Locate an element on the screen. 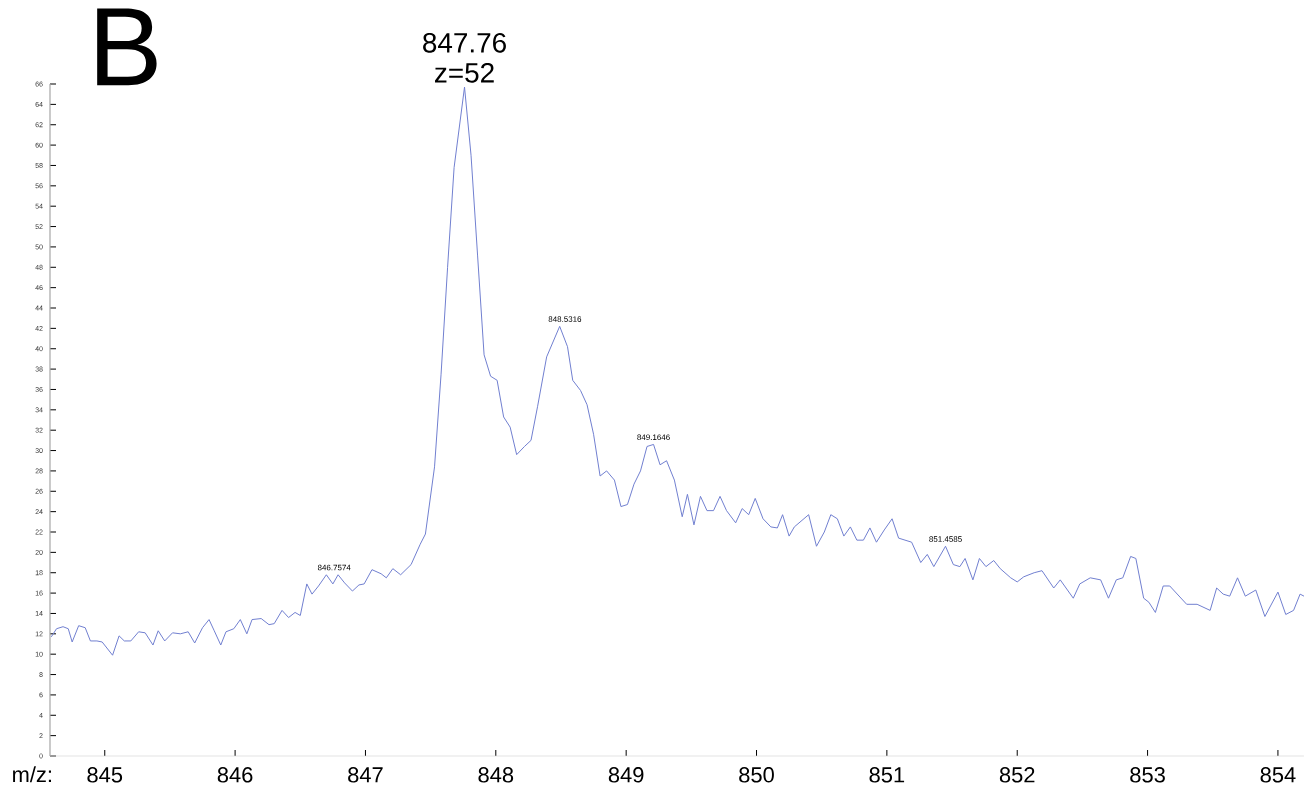 Image resolution: width=1304 pixels, height=804 pixels. annotation: 847.76 is located at coordinates (464, 42).